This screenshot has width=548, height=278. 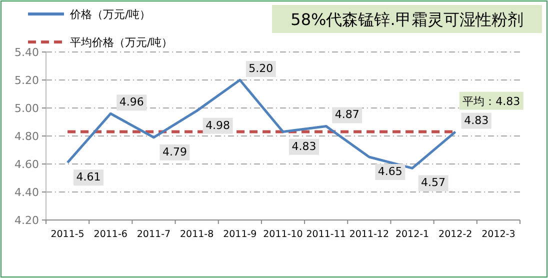 I want to click on data-label: 4.96, so click(x=131, y=102).